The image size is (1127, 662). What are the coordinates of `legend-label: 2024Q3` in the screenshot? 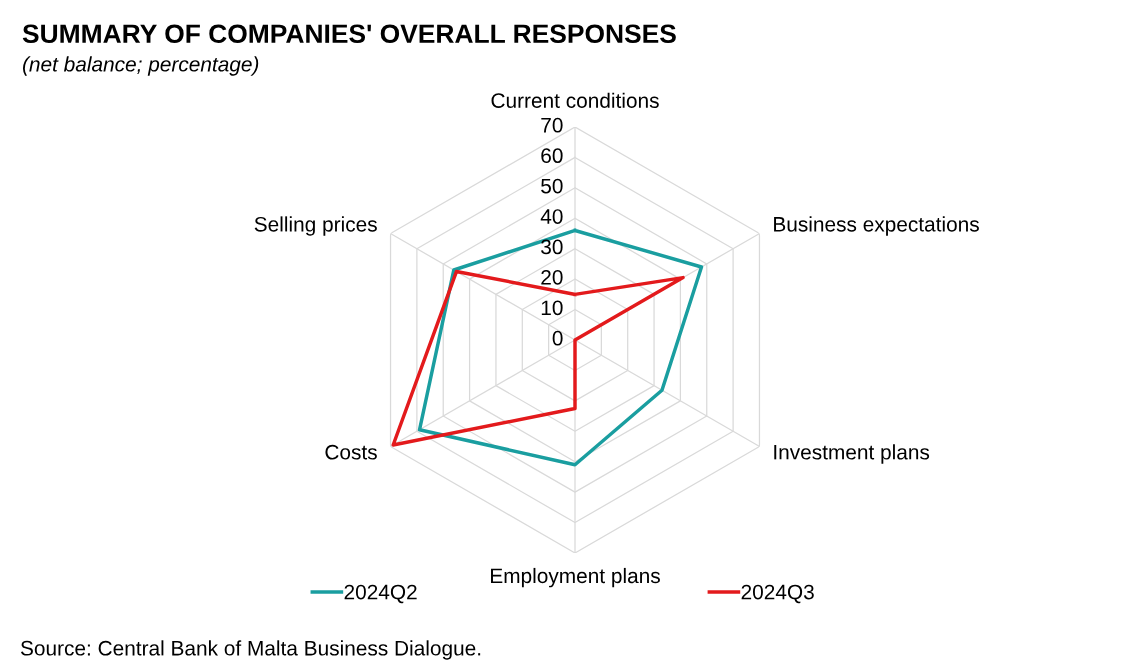 It's located at (777, 594).